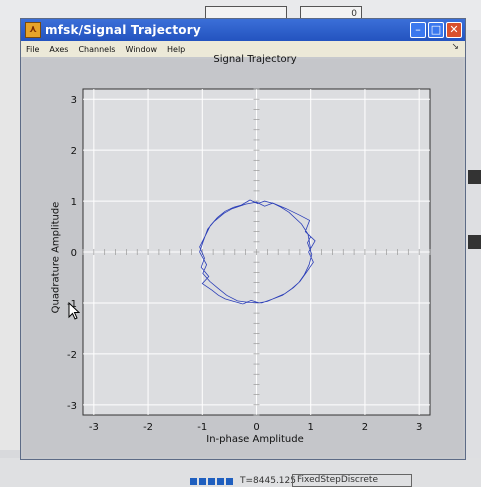  Describe the element at coordinates (74, 202) in the screenshot. I see `y-tick-label: 1` at that location.